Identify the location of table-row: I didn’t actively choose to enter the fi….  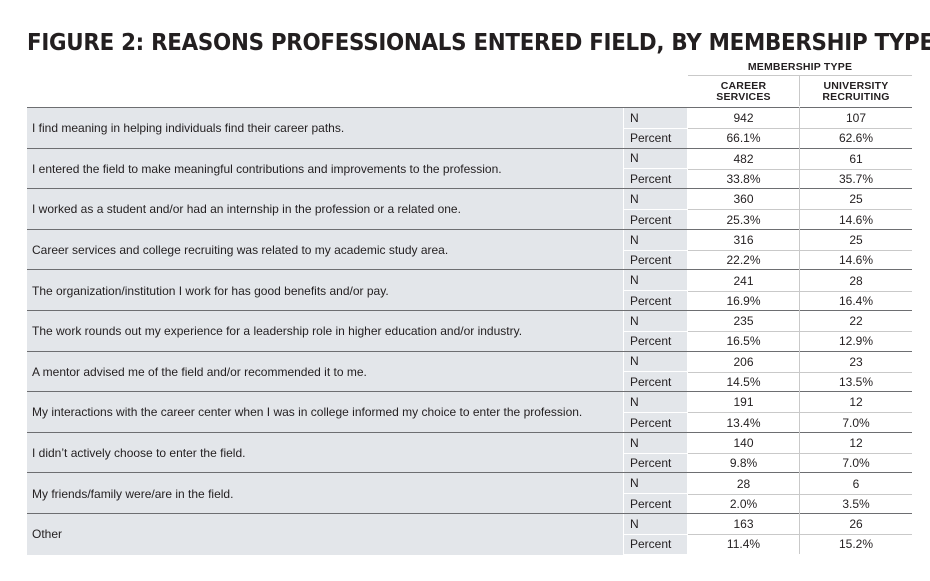
(469, 452).